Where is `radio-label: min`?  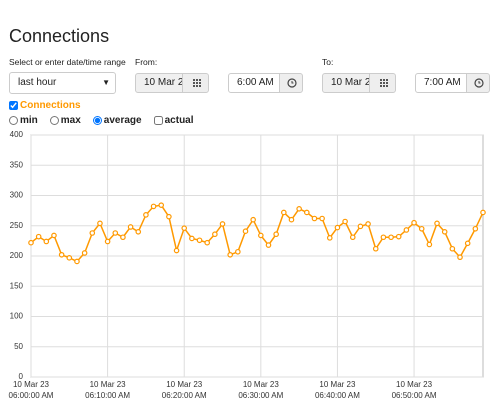
radio-label: min is located at coordinates (29, 120).